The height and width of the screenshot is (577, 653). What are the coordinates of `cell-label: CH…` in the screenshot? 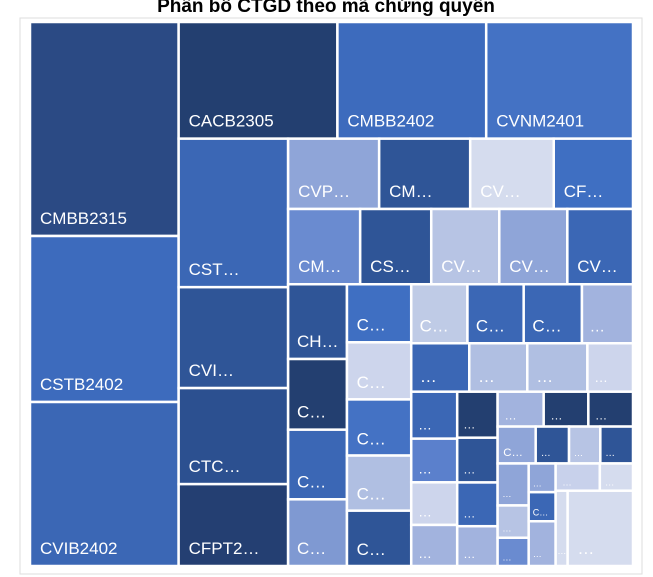 It's located at (318, 341).